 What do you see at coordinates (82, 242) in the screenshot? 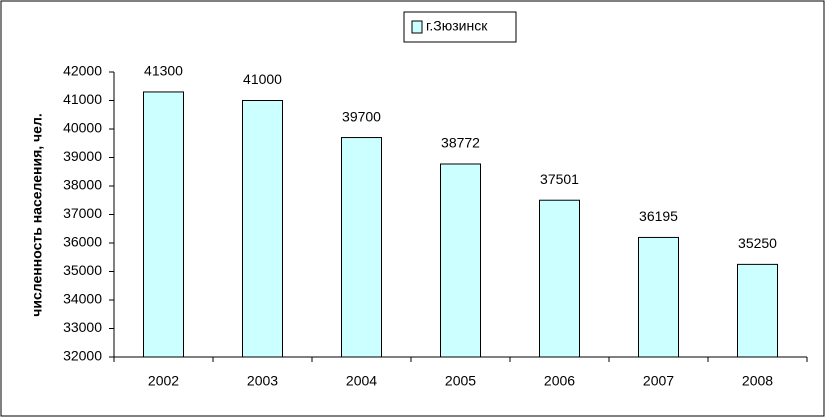
I see `y-tick-label: 36000` at bounding box center [82, 242].